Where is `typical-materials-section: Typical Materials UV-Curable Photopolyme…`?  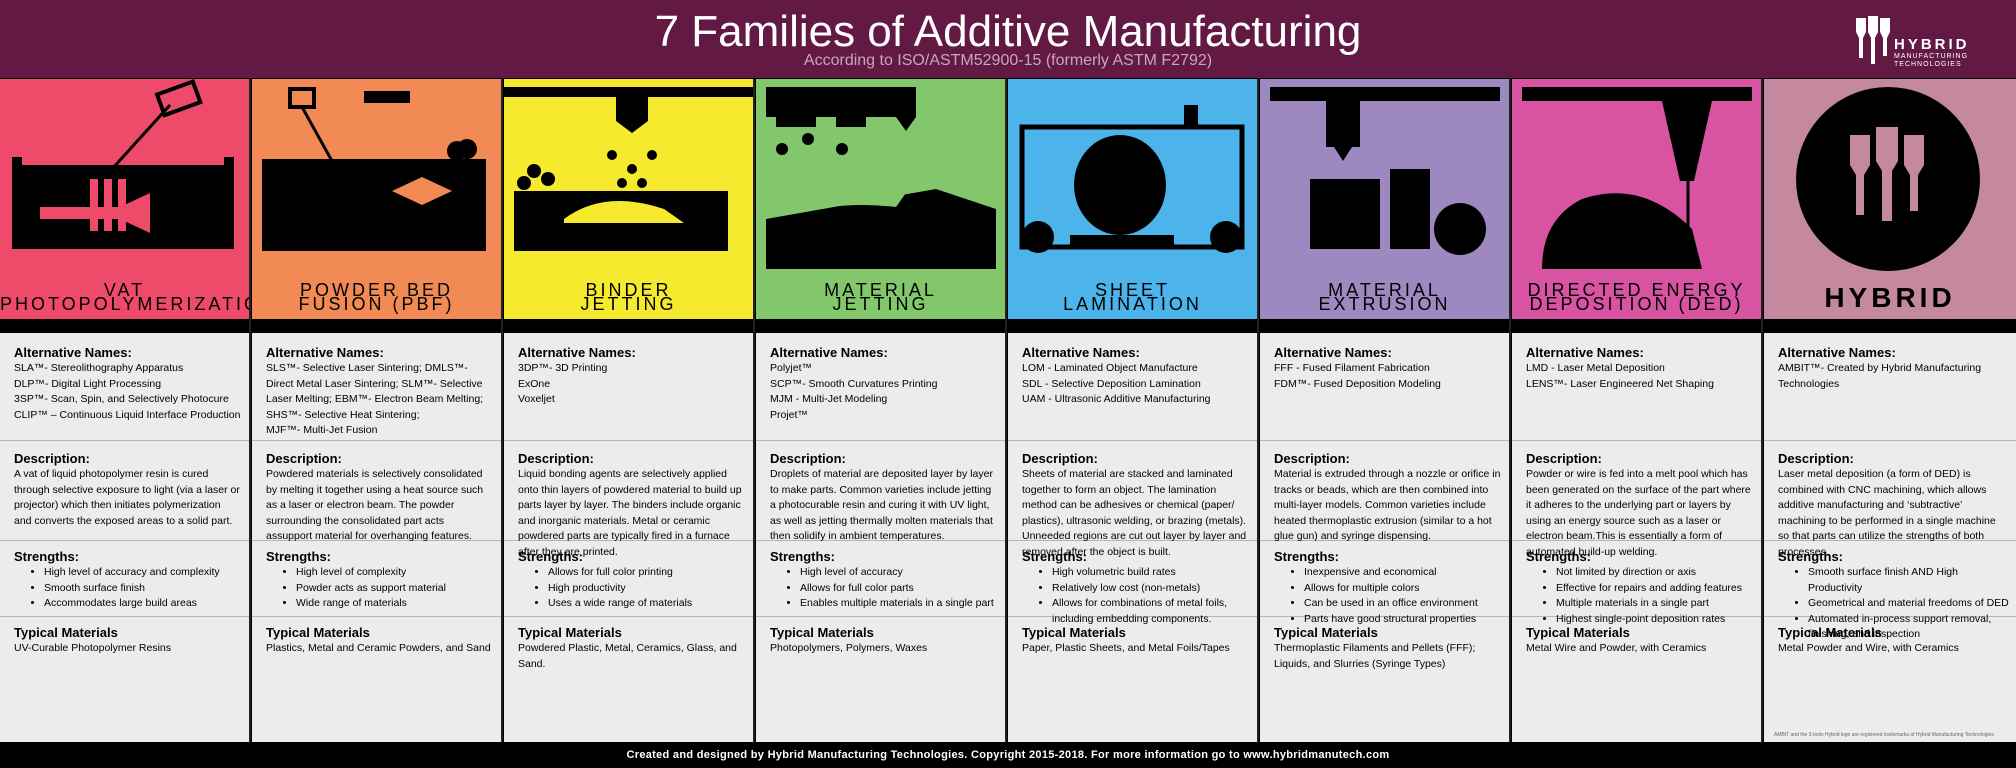
typical-materials-section: Typical Materials UV-Curable Photopolyme… is located at coordinates (92, 639).